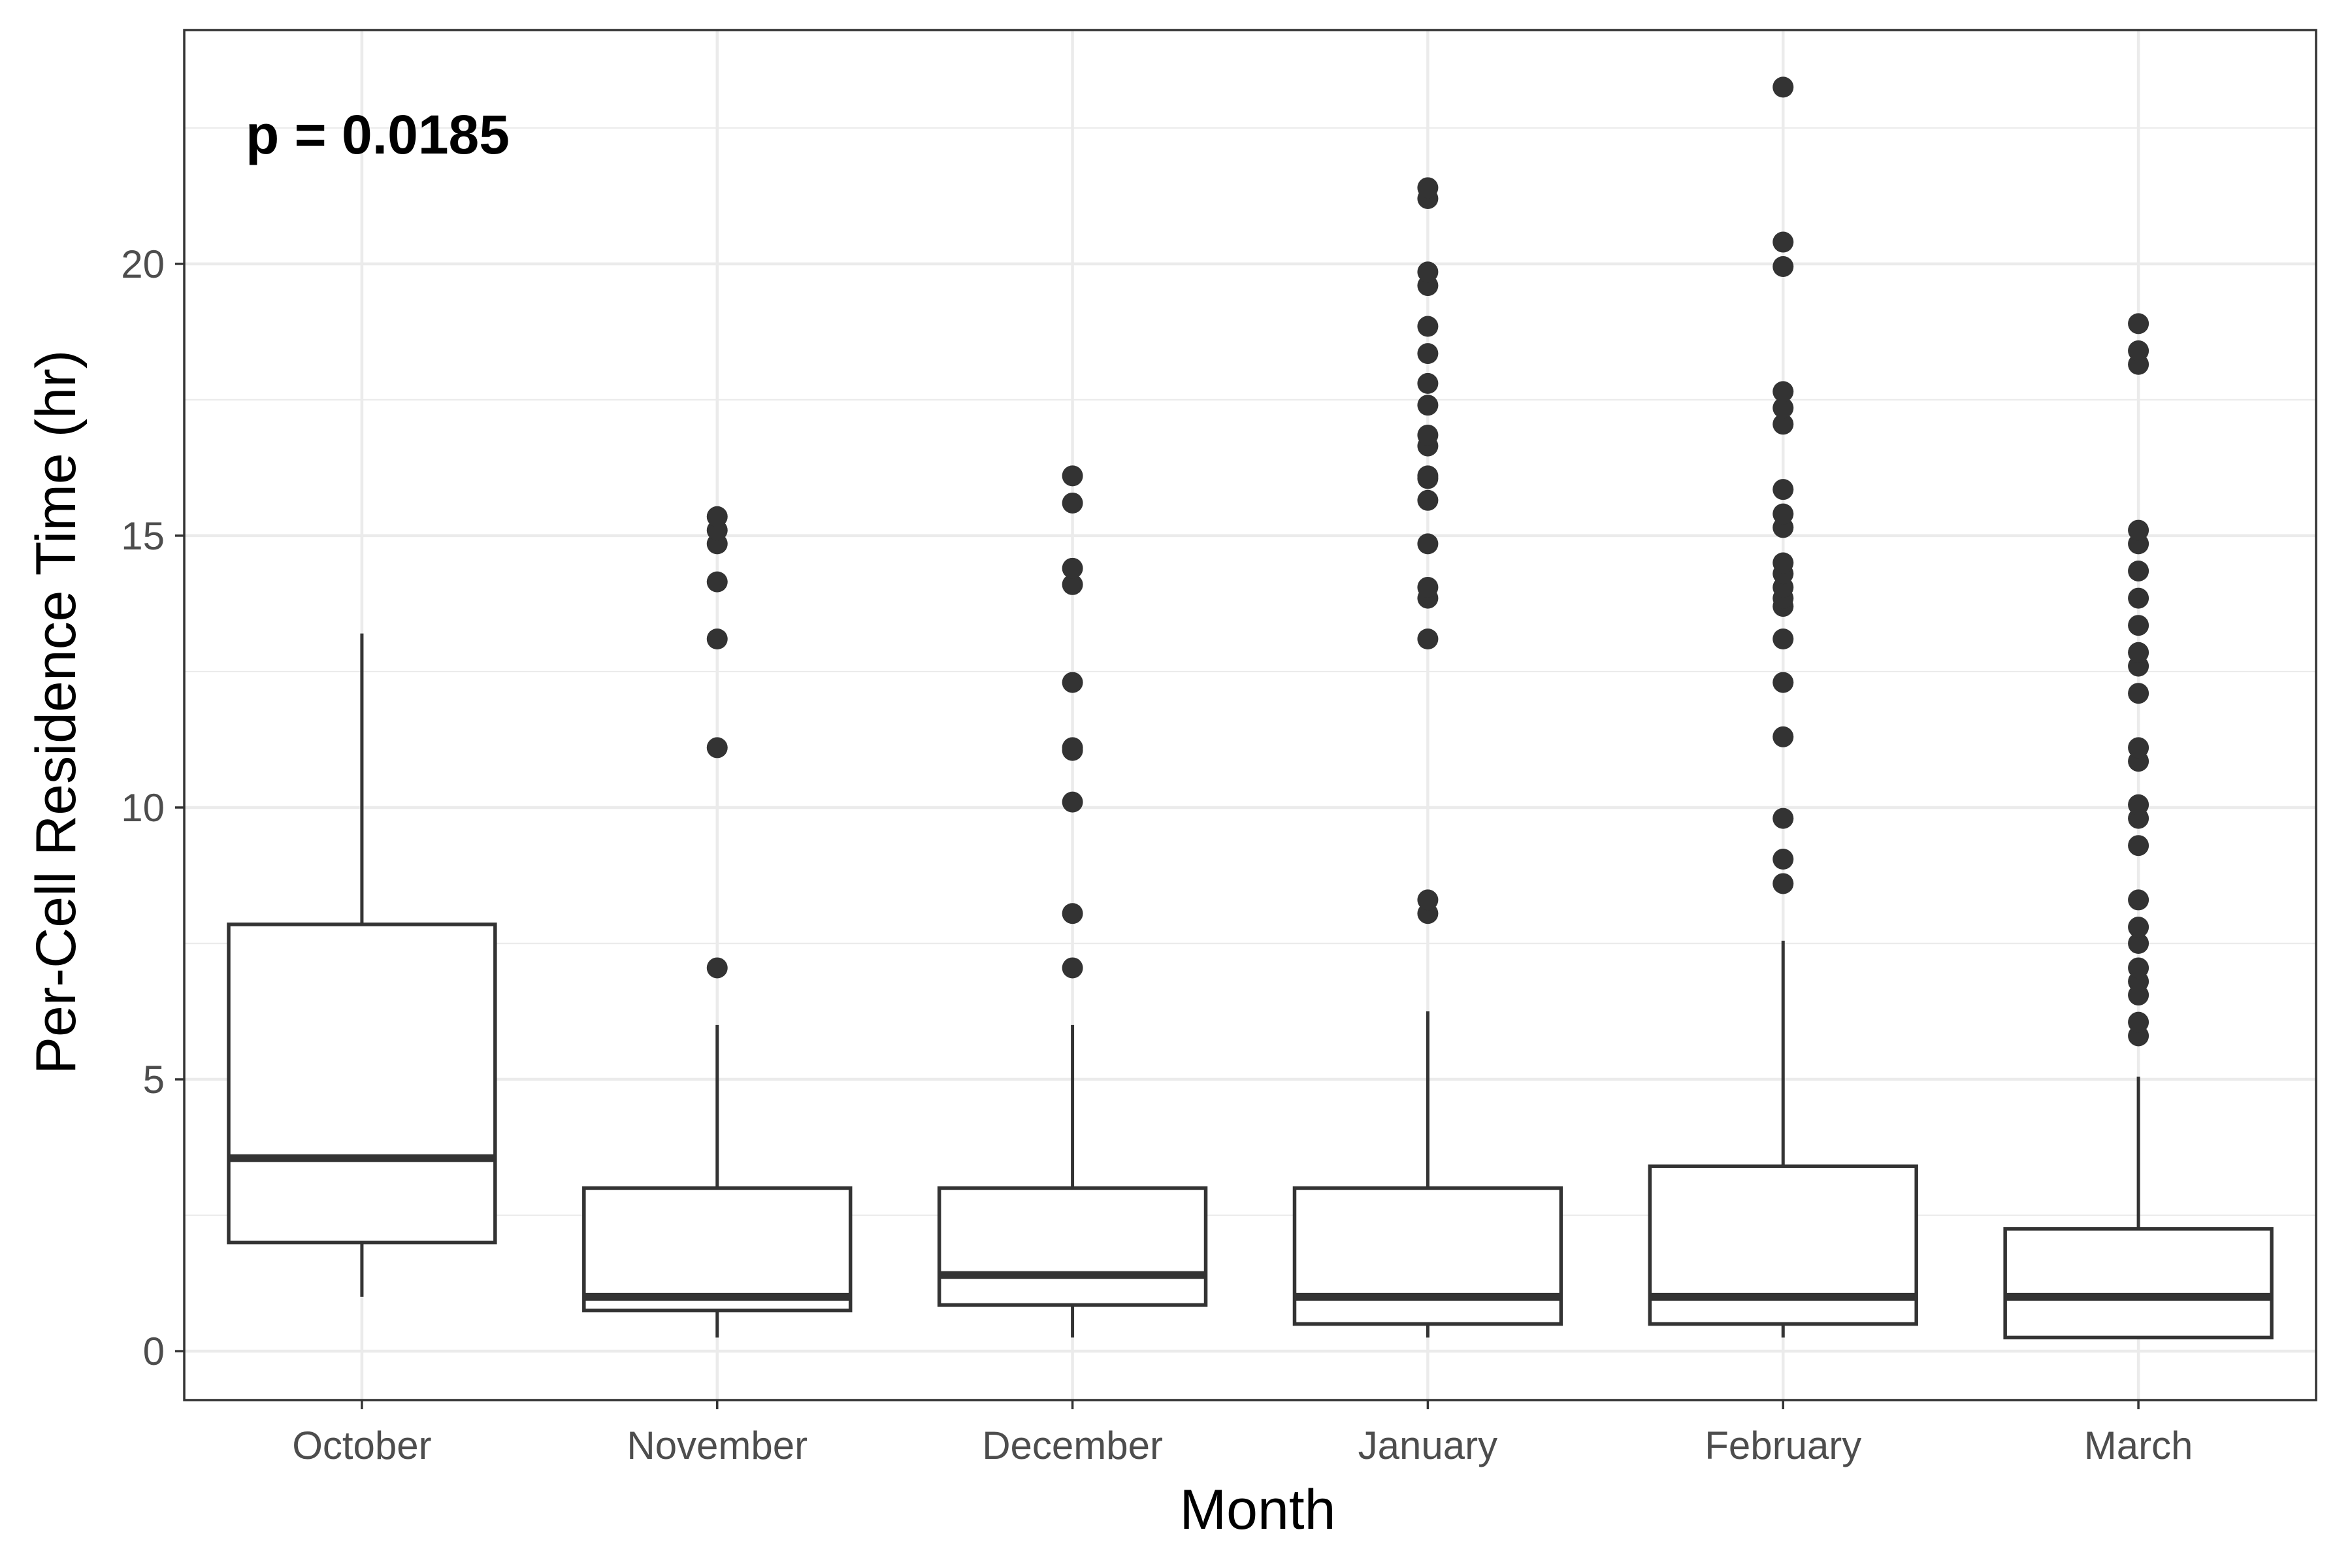 The image size is (2352, 1568). Describe the element at coordinates (2138, 1445) in the screenshot. I see `x-tick-label-march: March` at that location.